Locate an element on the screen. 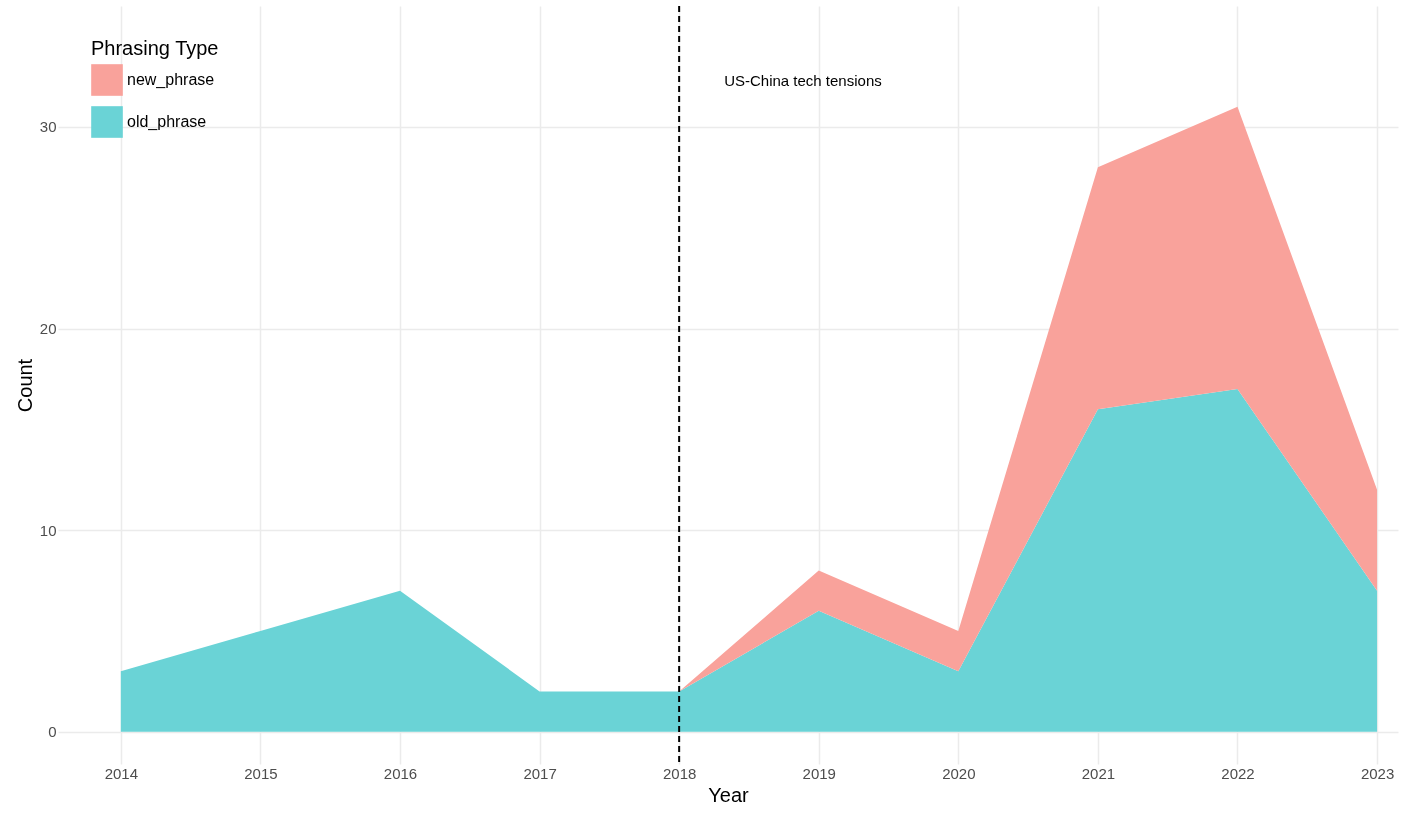 This screenshot has width=1403, height=815. y-tick-label: 30 is located at coordinates (48, 127).